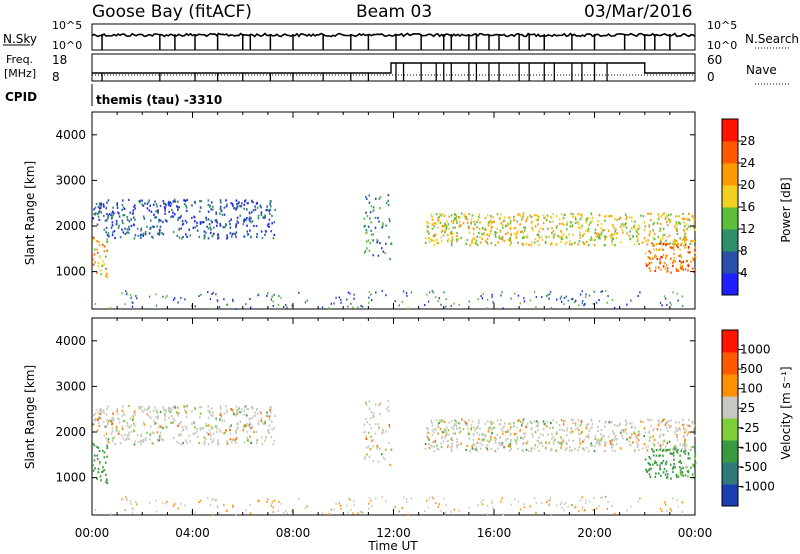 This screenshot has height=554, width=800. I want to click on velocity-colorbar-swatch, so click(730, 407).